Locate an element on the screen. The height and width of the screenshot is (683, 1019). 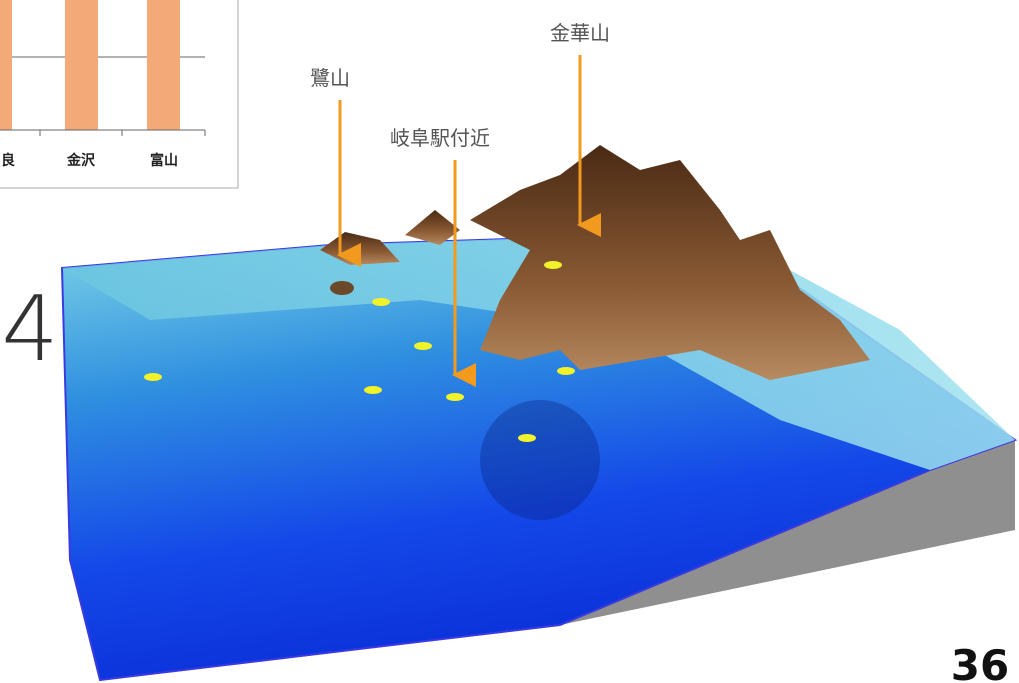
category-label: 良 is located at coordinates (8, 160).